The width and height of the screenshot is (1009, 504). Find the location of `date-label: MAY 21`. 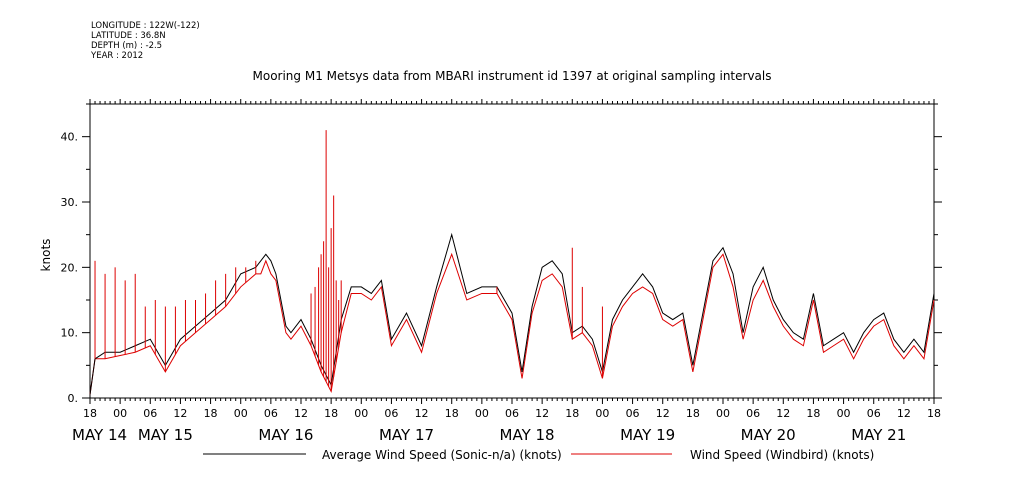

date-label: MAY 21 is located at coordinates (878, 435).